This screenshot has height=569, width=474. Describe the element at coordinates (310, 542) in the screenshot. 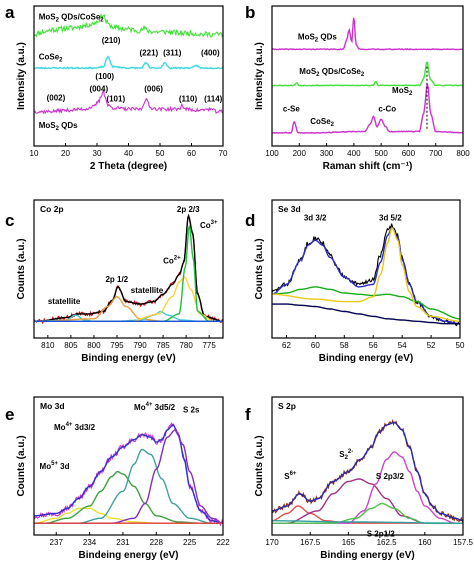

I see `x-tick-label: 167.5` at that location.